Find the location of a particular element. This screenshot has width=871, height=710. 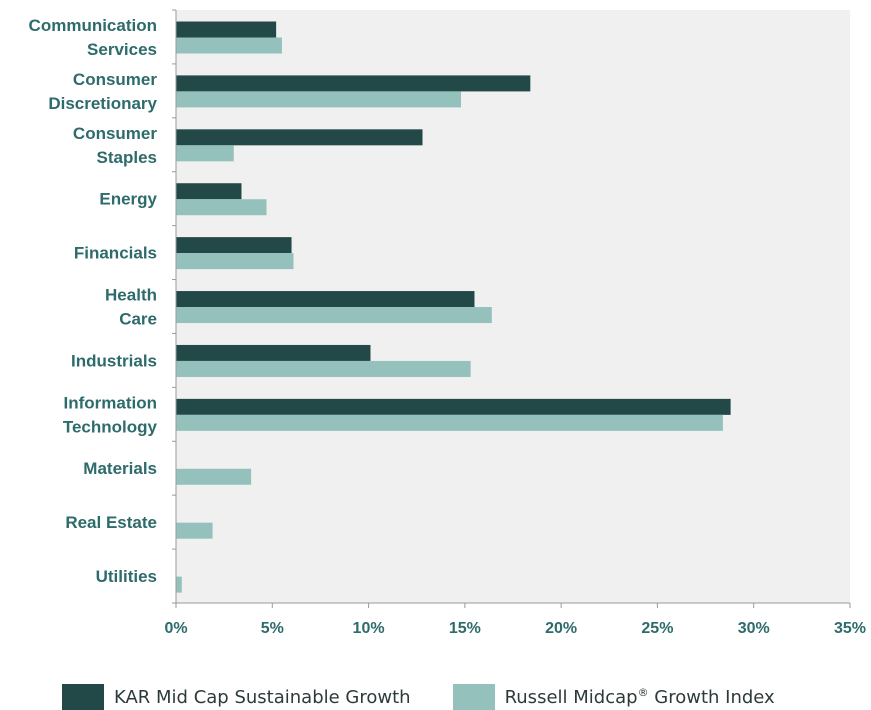

category-label-line: Energy is located at coordinates (128, 199).